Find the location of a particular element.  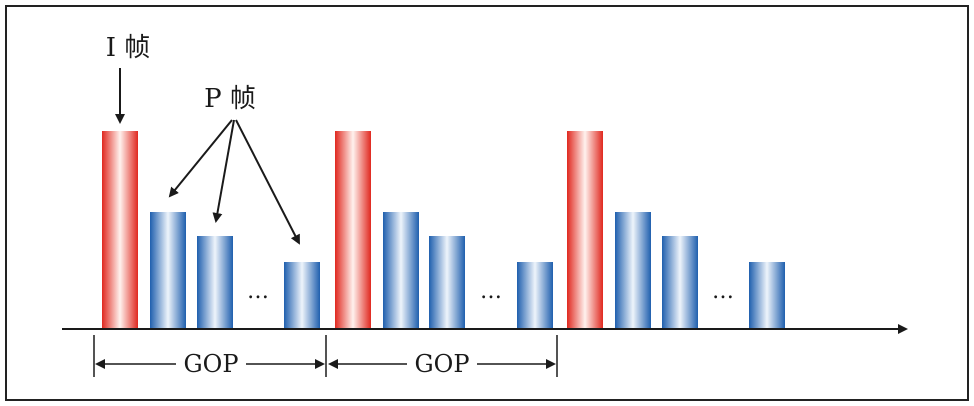

p-frame-arrows is located at coordinates (234, 182).